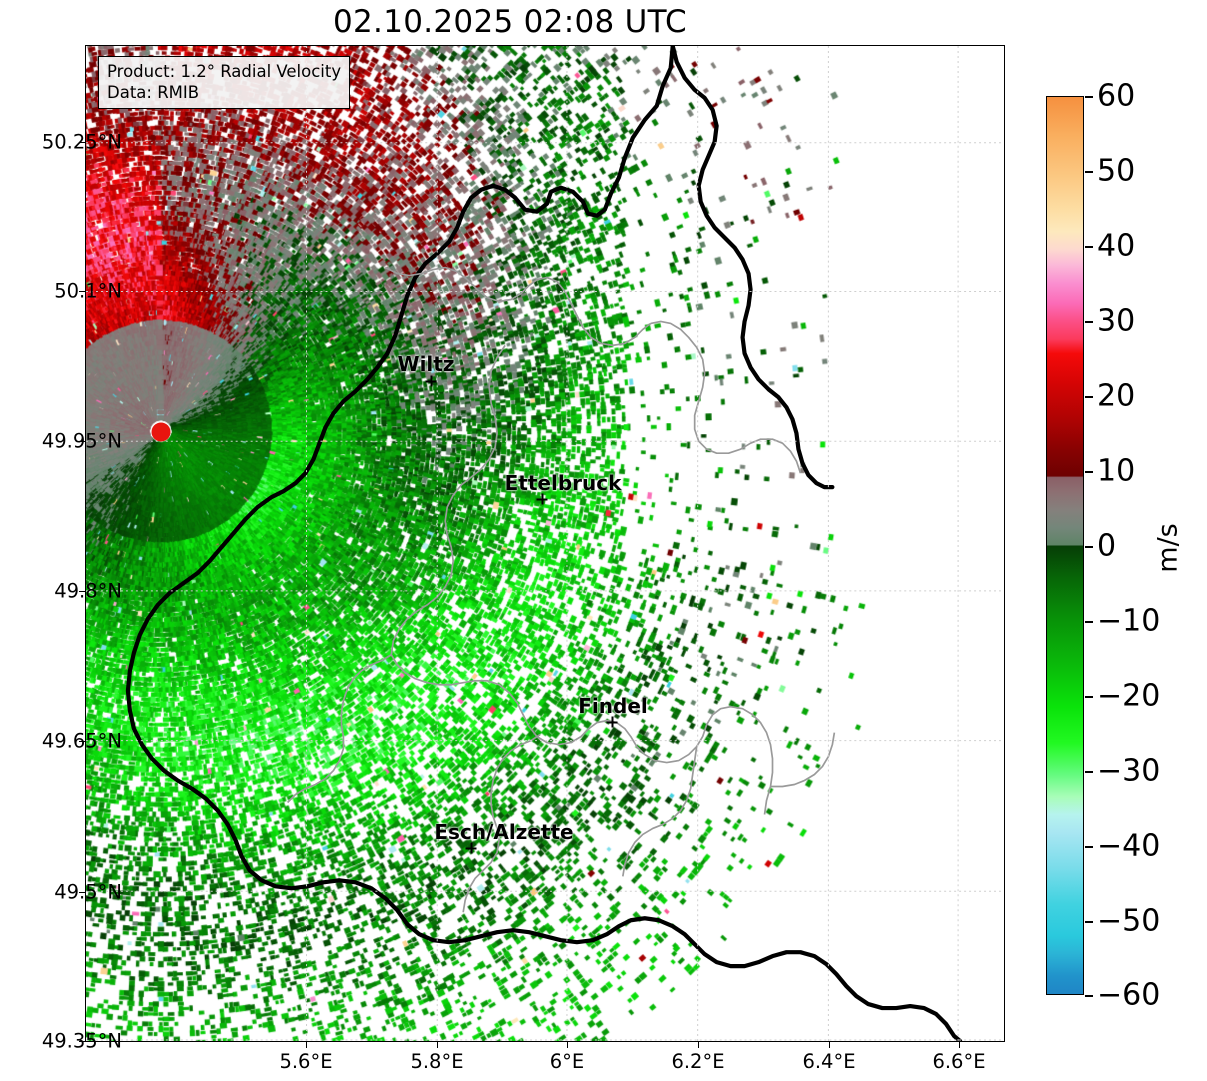  I want to click on latitude-tick-label: 49.5°N, so click(88, 892).